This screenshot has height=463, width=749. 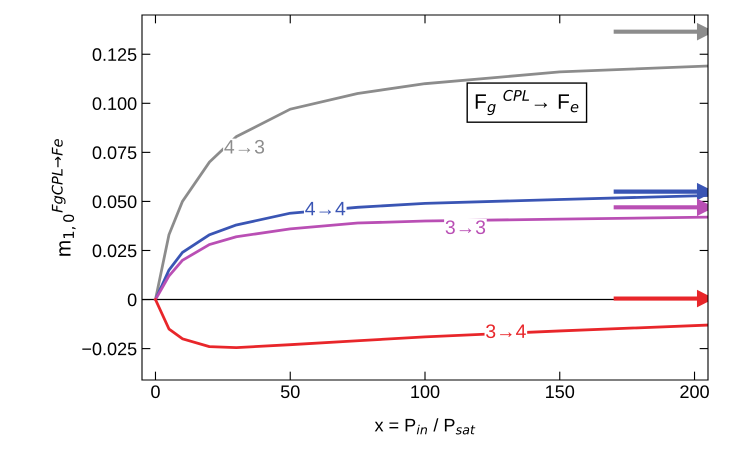 I want to click on y-tick-label: 0.125, so click(x=114, y=54).